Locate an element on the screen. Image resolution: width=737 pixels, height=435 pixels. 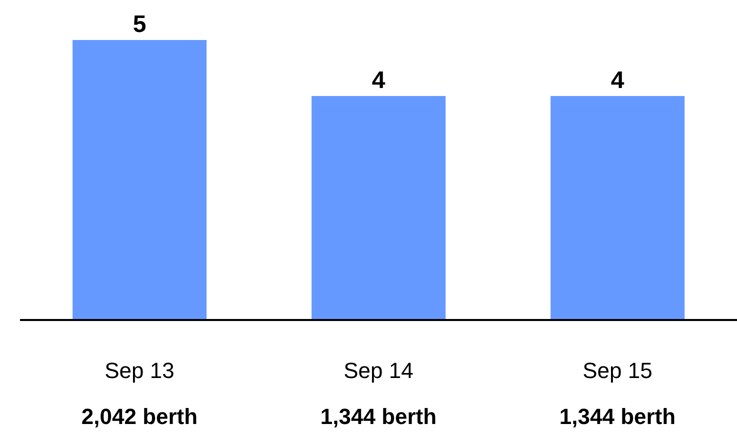
text: 2,042 berth is located at coordinates (139, 416).